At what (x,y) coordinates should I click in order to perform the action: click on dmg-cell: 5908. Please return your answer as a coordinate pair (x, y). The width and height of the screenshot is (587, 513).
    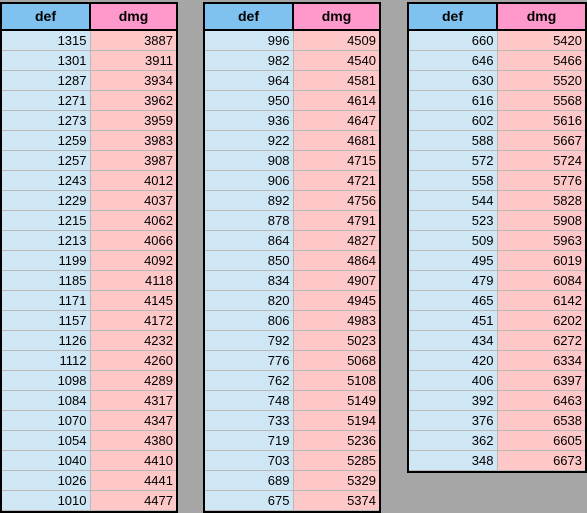
    Looking at the image, I should click on (541, 220).